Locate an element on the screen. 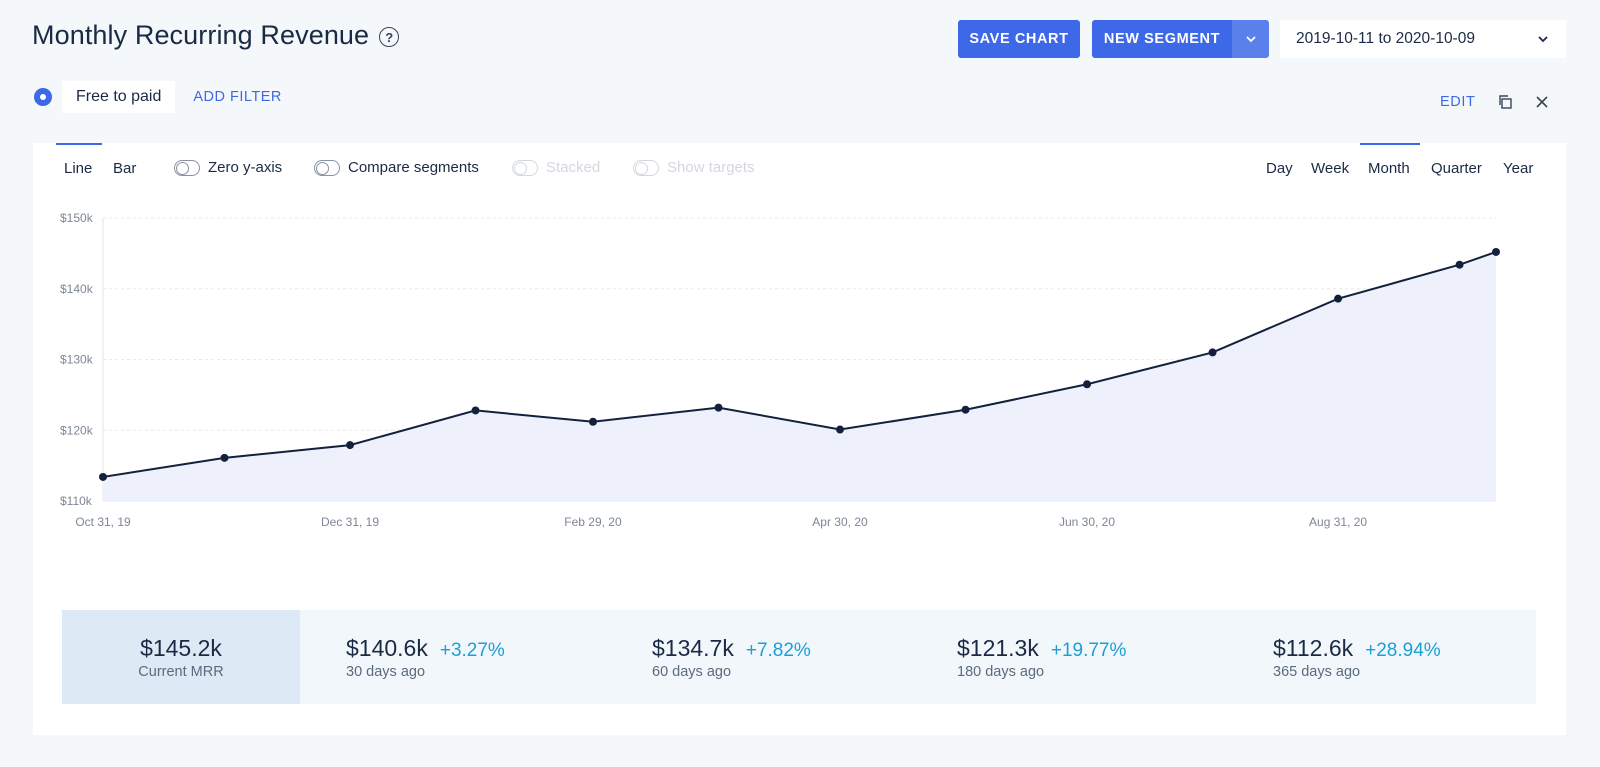 The height and width of the screenshot is (767, 1600). x-tick-label: Dec 31, 19 is located at coordinates (350, 522).